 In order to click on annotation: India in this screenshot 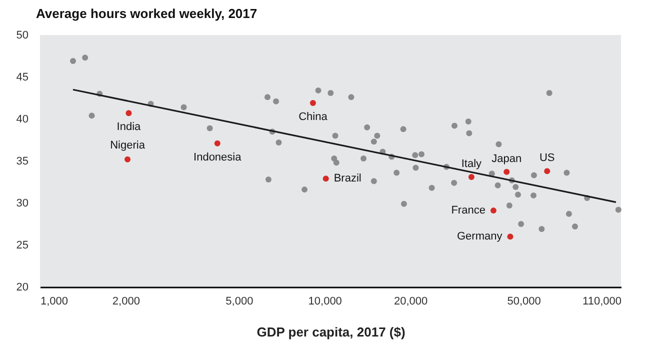, I will do `click(129, 127)`.